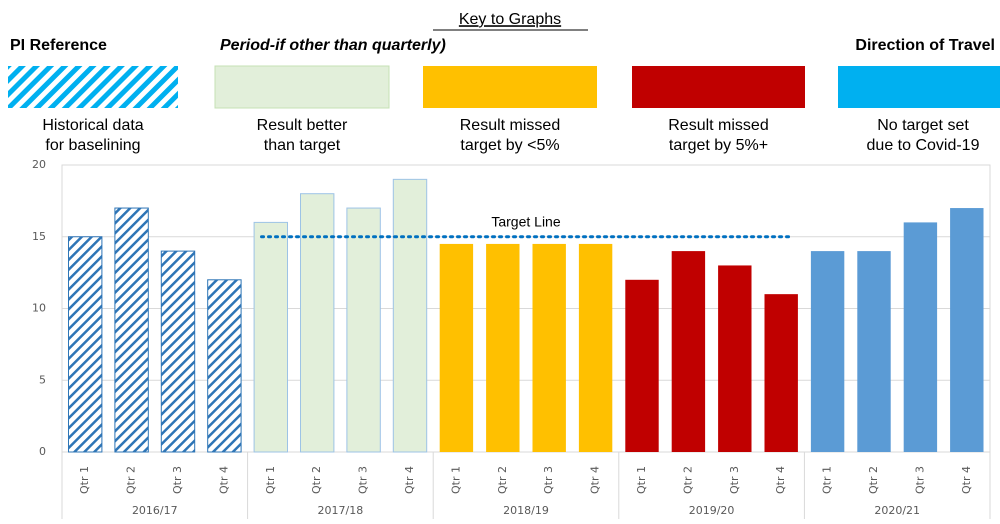 The height and width of the screenshot is (524, 1000). Describe the element at coordinates (510, 19) in the screenshot. I see `key-title: Key to Graphs` at that location.